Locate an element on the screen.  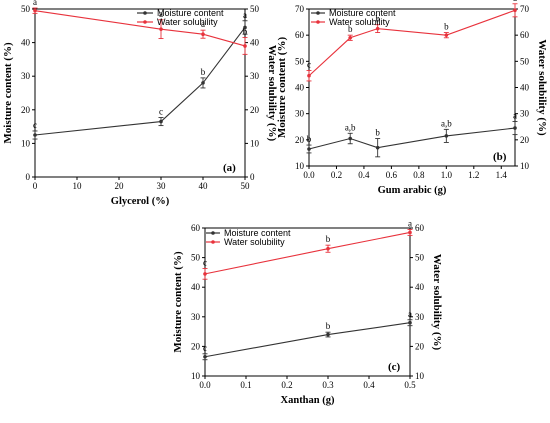
legend-label: Water solubility is located at coordinates (254, 242).